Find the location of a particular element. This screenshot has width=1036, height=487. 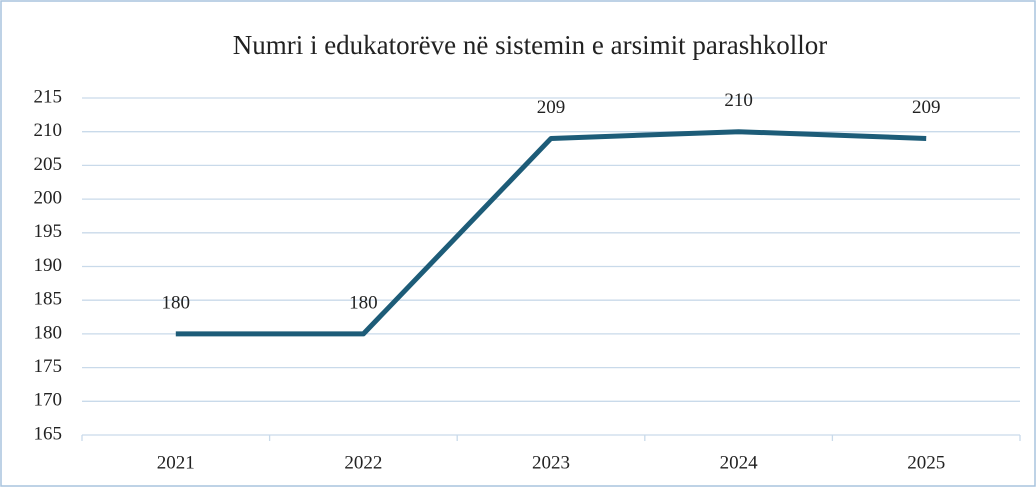

y-tick-label: 215 is located at coordinates (48, 96).